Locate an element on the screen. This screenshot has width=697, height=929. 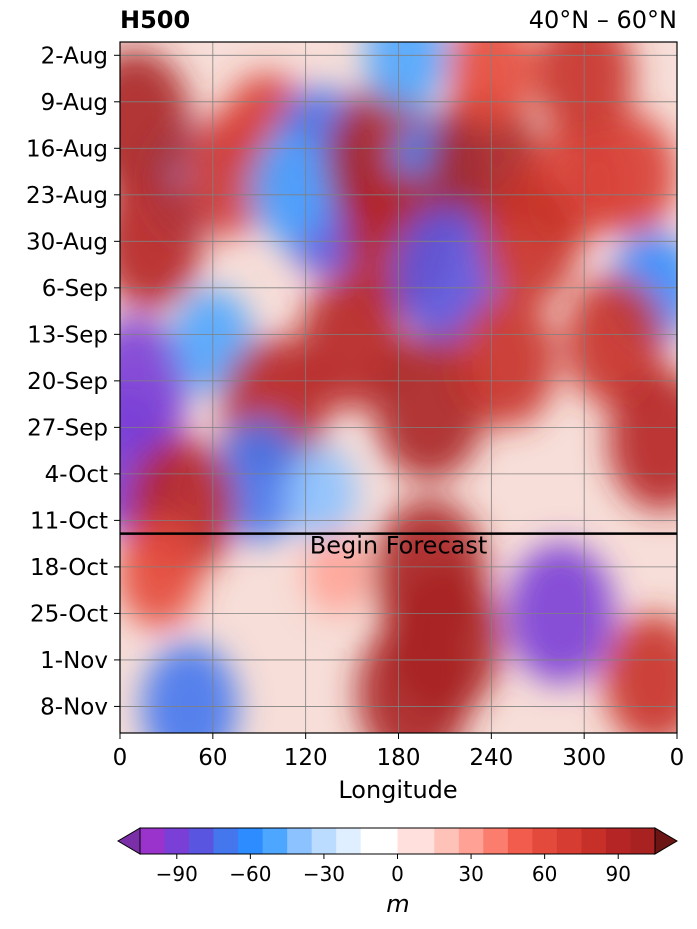
y-tick-label-3: 23-Aug is located at coordinates (67, 196).